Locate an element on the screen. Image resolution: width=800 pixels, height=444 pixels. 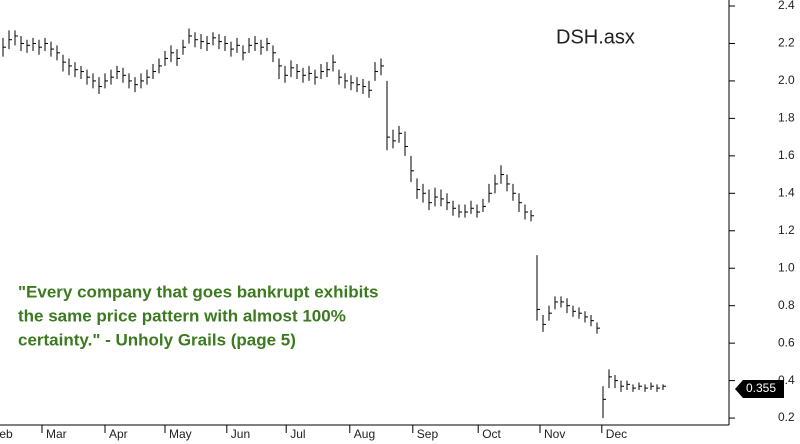
x-tick-label: Jun is located at coordinates (240, 434).